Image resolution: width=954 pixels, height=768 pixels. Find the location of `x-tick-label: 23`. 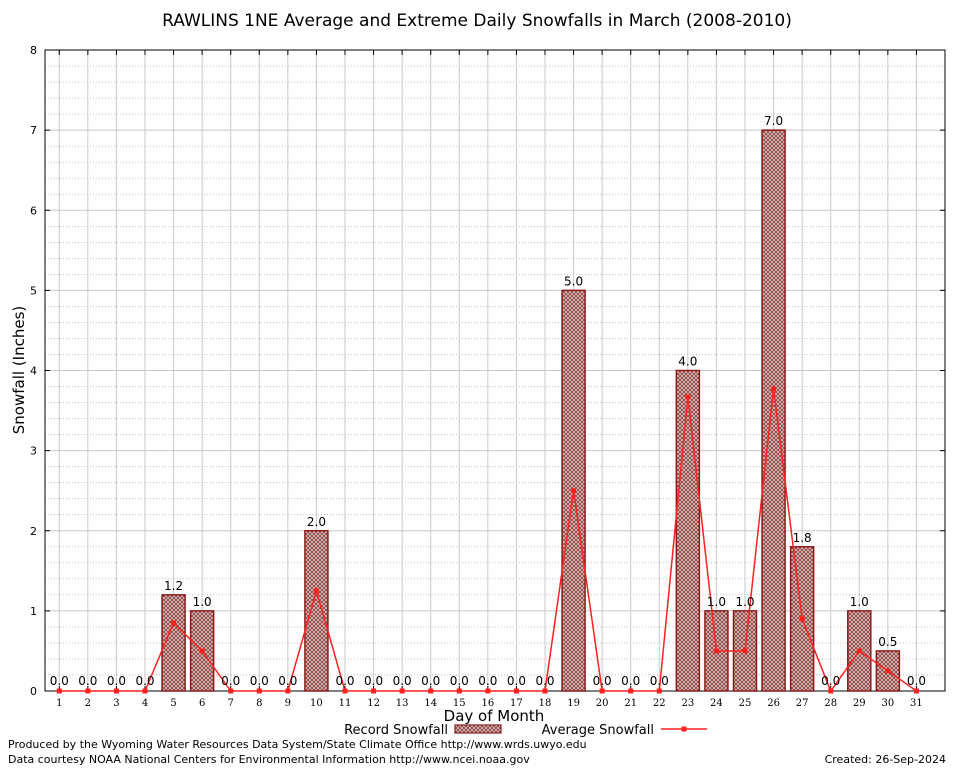

x-tick-label: 23 is located at coordinates (687, 703).